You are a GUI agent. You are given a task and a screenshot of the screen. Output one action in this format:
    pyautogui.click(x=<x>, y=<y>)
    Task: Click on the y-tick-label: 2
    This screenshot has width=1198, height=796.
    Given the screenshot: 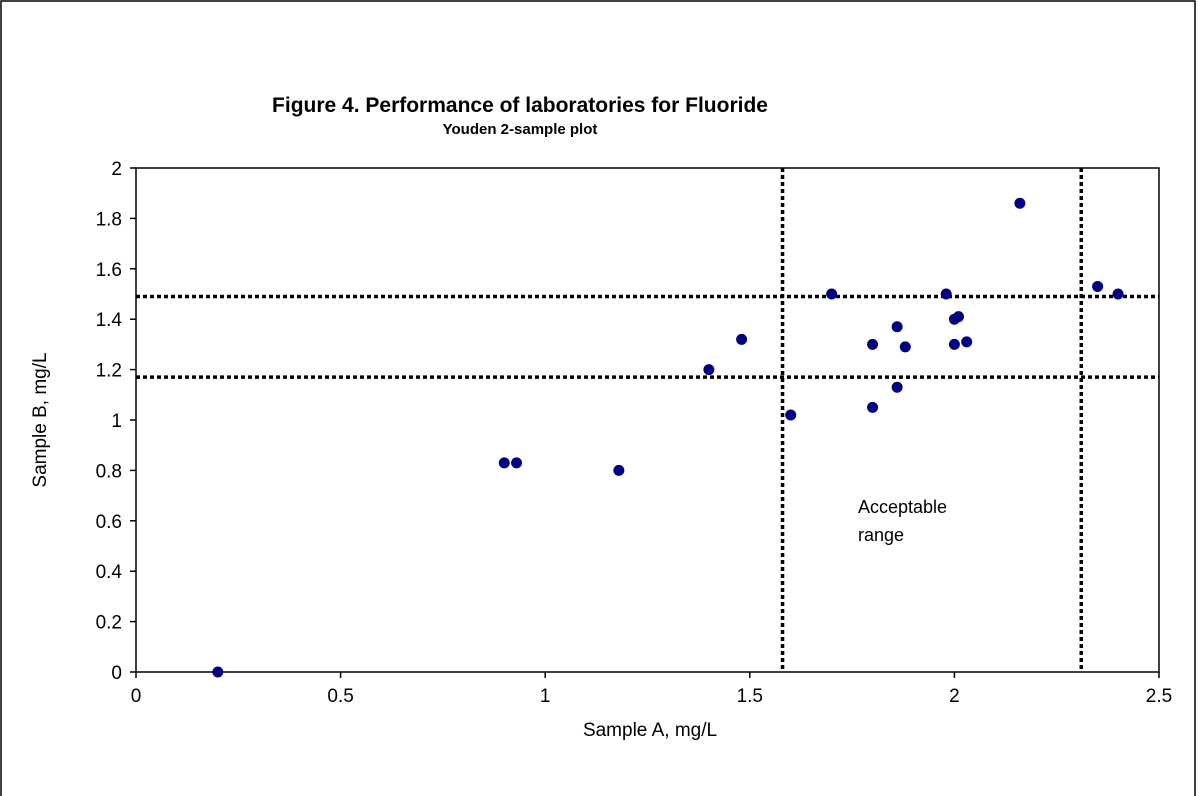 What is the action you would take?
    pyautogui.click(x=116, y=169)
    